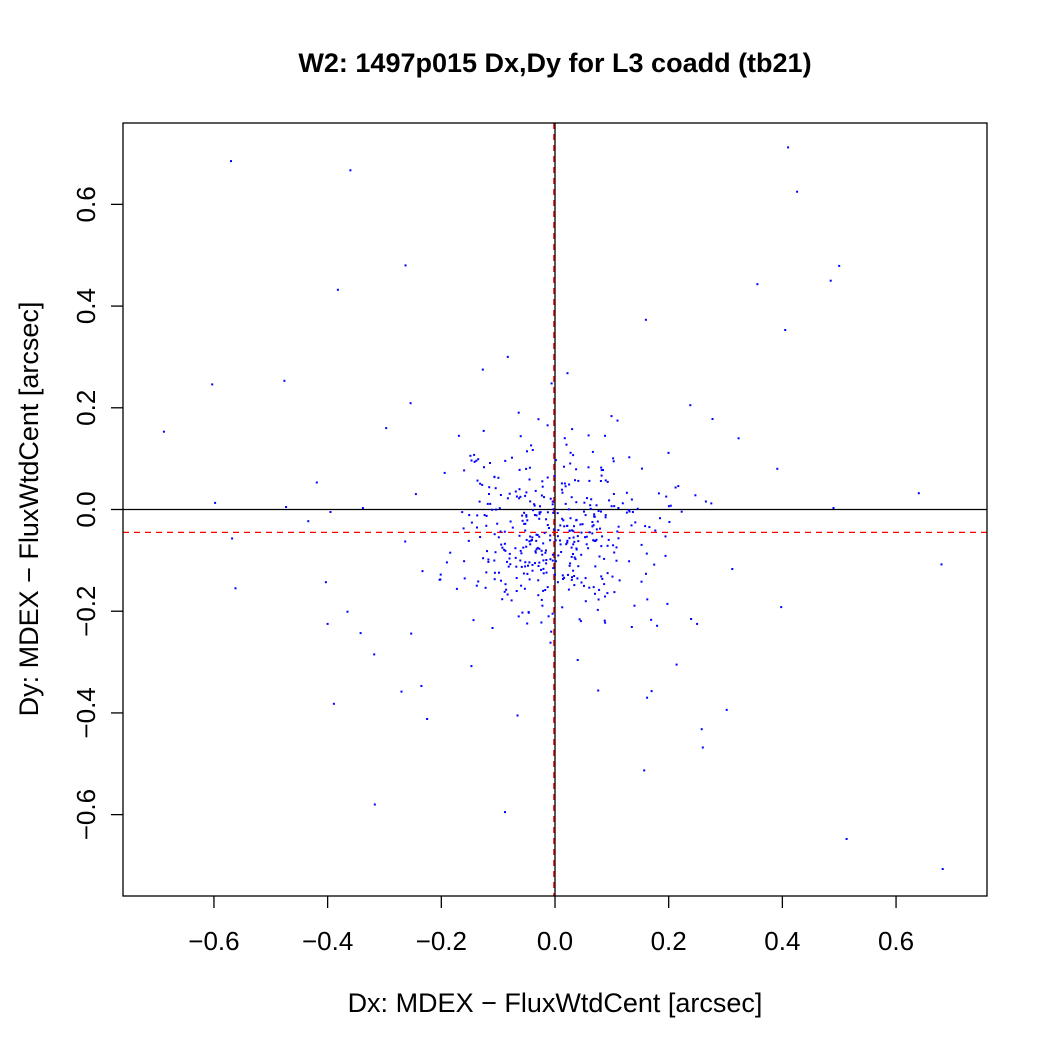 The height and width of the screenshot is (1050, 1050). What do you see at coordinates (86, 306) in the screenshot?
I see `y-tick-label: 0.4` at bounding box center [86, 306].